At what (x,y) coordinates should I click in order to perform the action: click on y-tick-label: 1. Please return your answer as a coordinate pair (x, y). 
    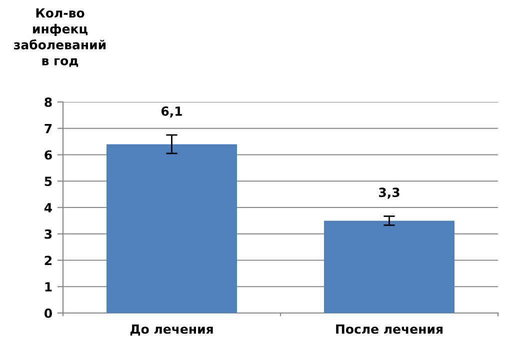
    Looking at the image, I should click on (48, 287).